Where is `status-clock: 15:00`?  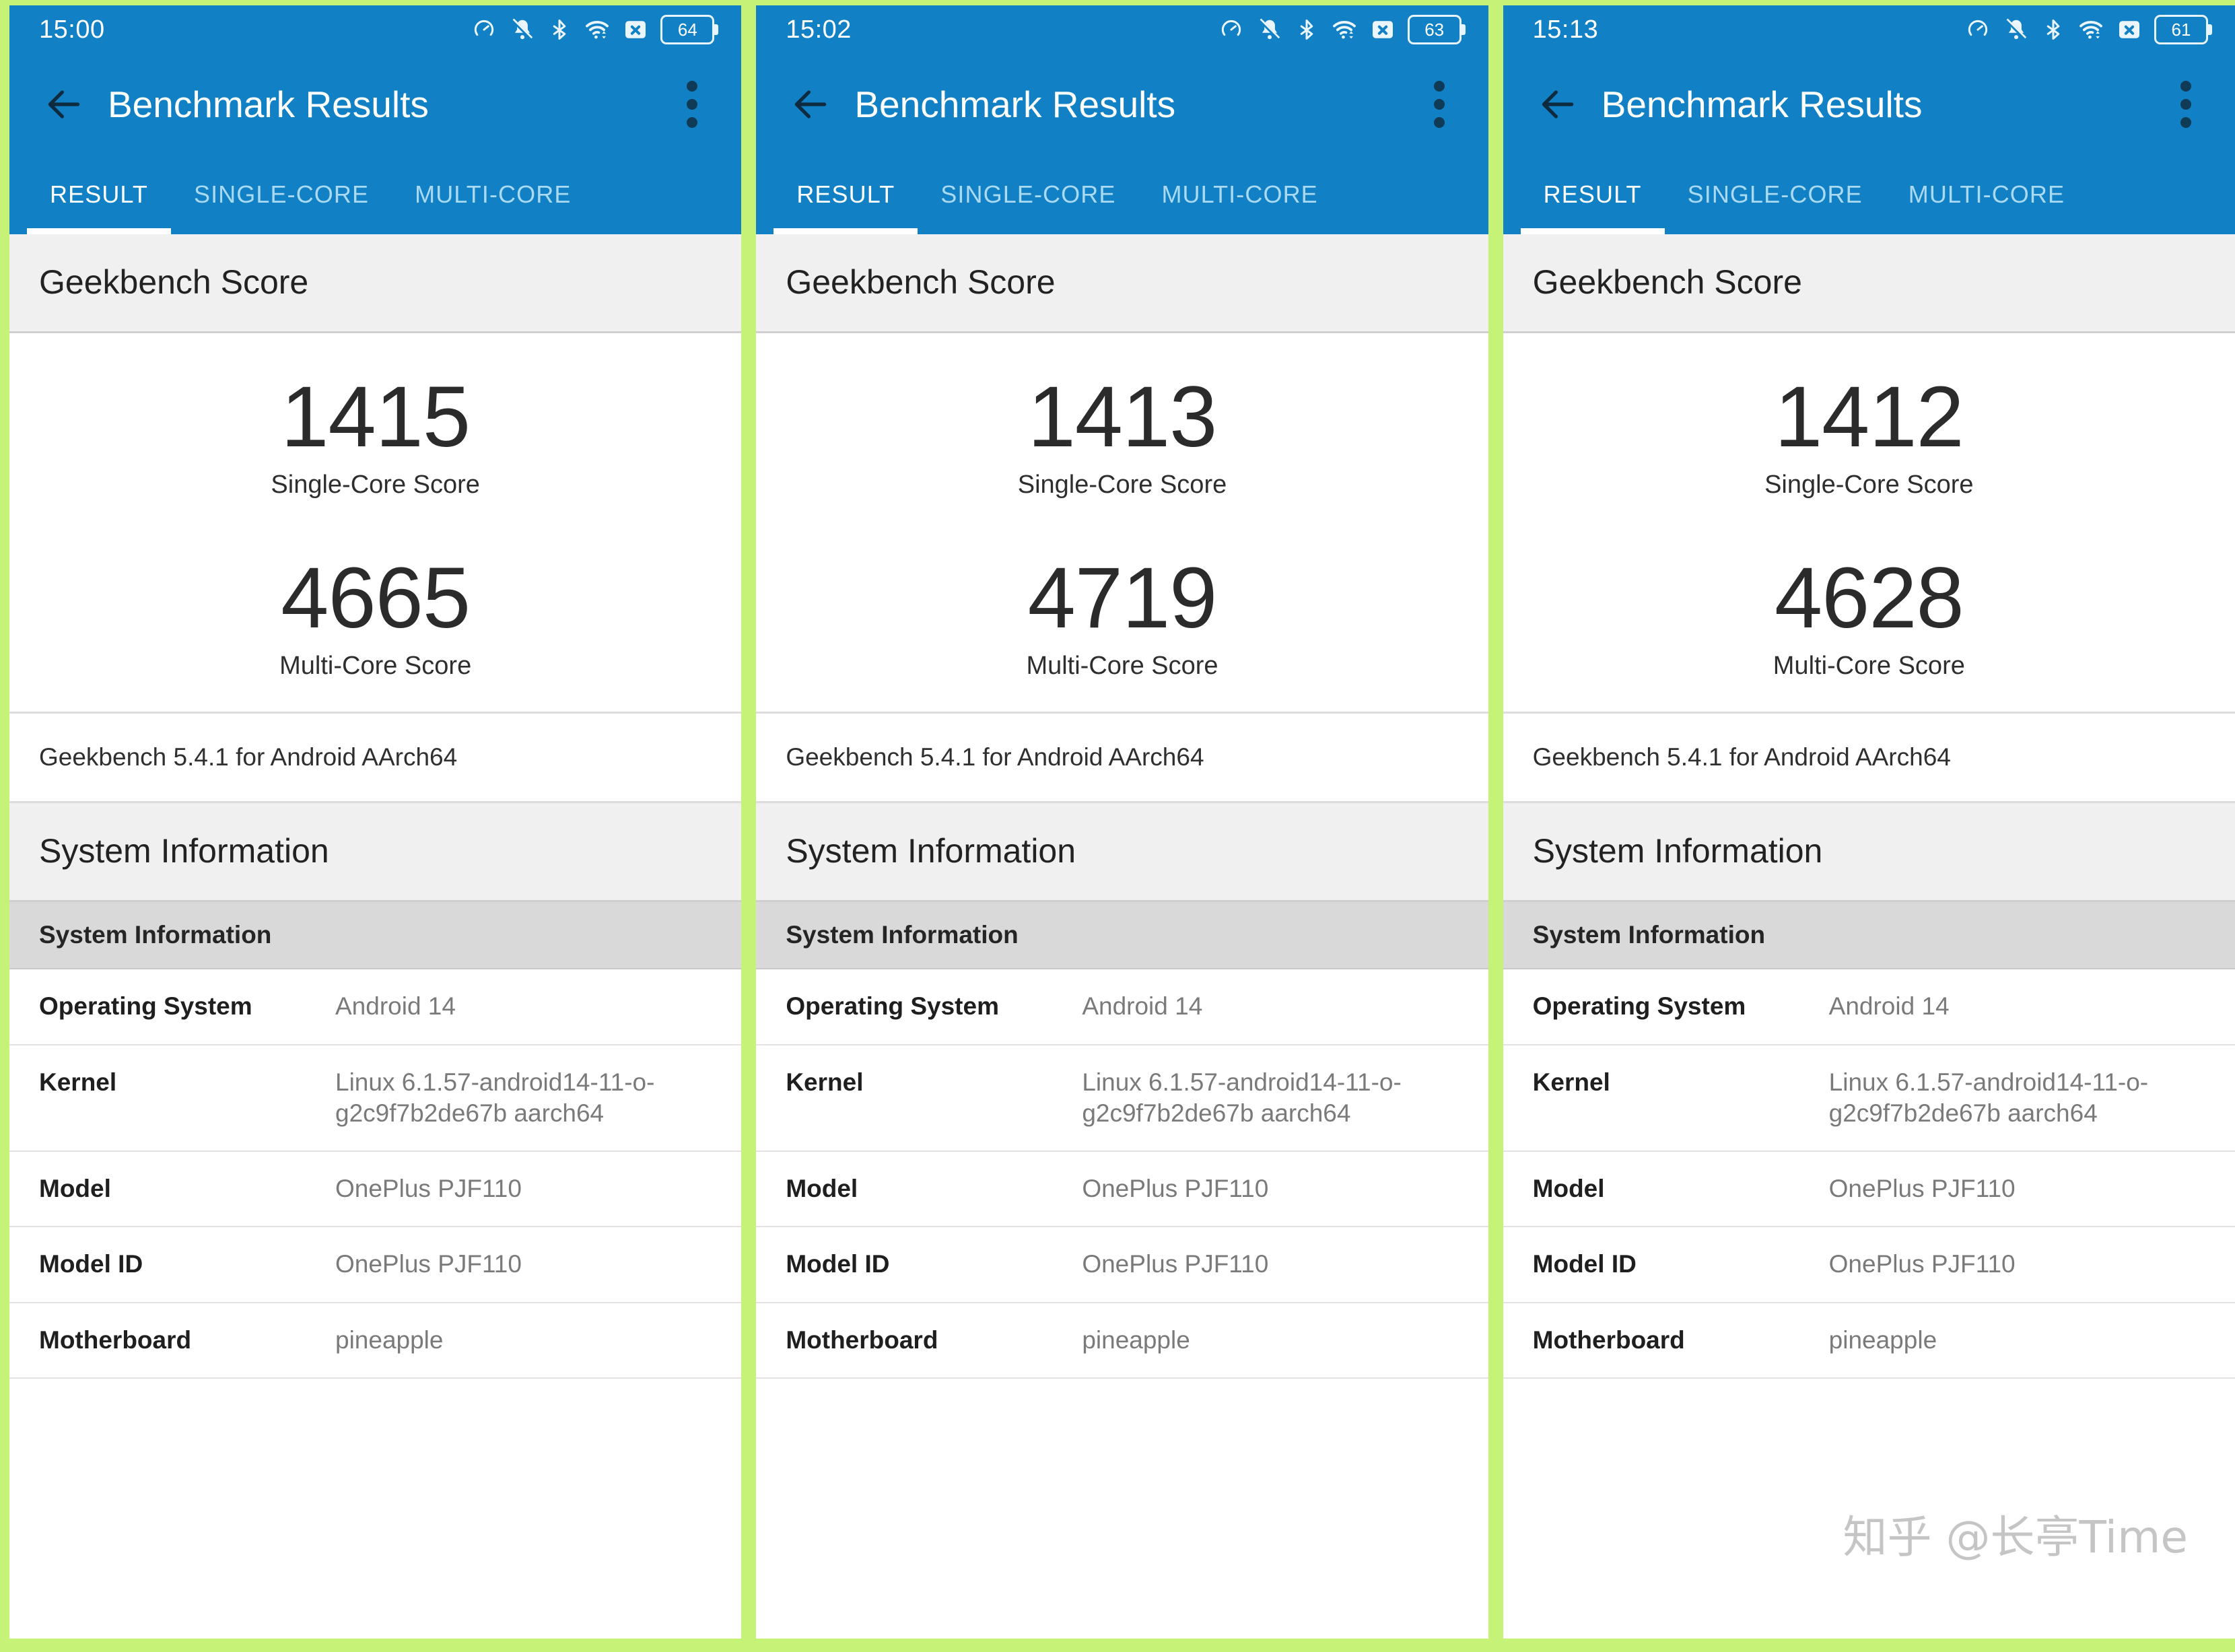
status-clock: 15:00 is located at coordinates (72, 30).